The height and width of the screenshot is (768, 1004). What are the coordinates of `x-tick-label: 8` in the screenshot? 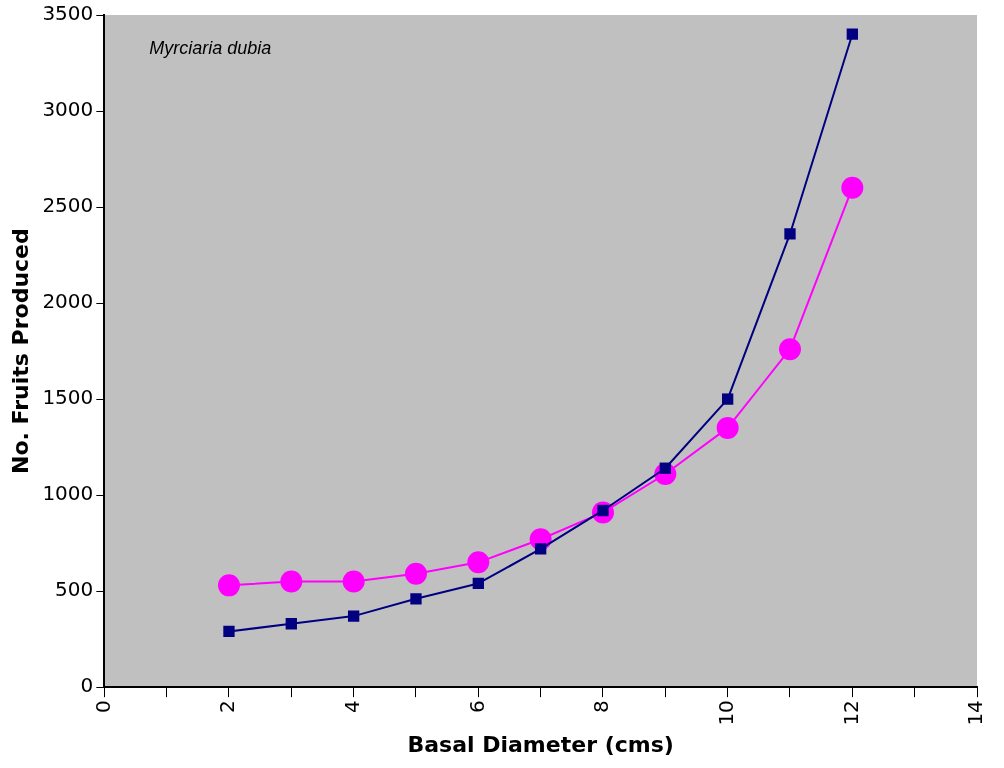 It's located at (601, 706).